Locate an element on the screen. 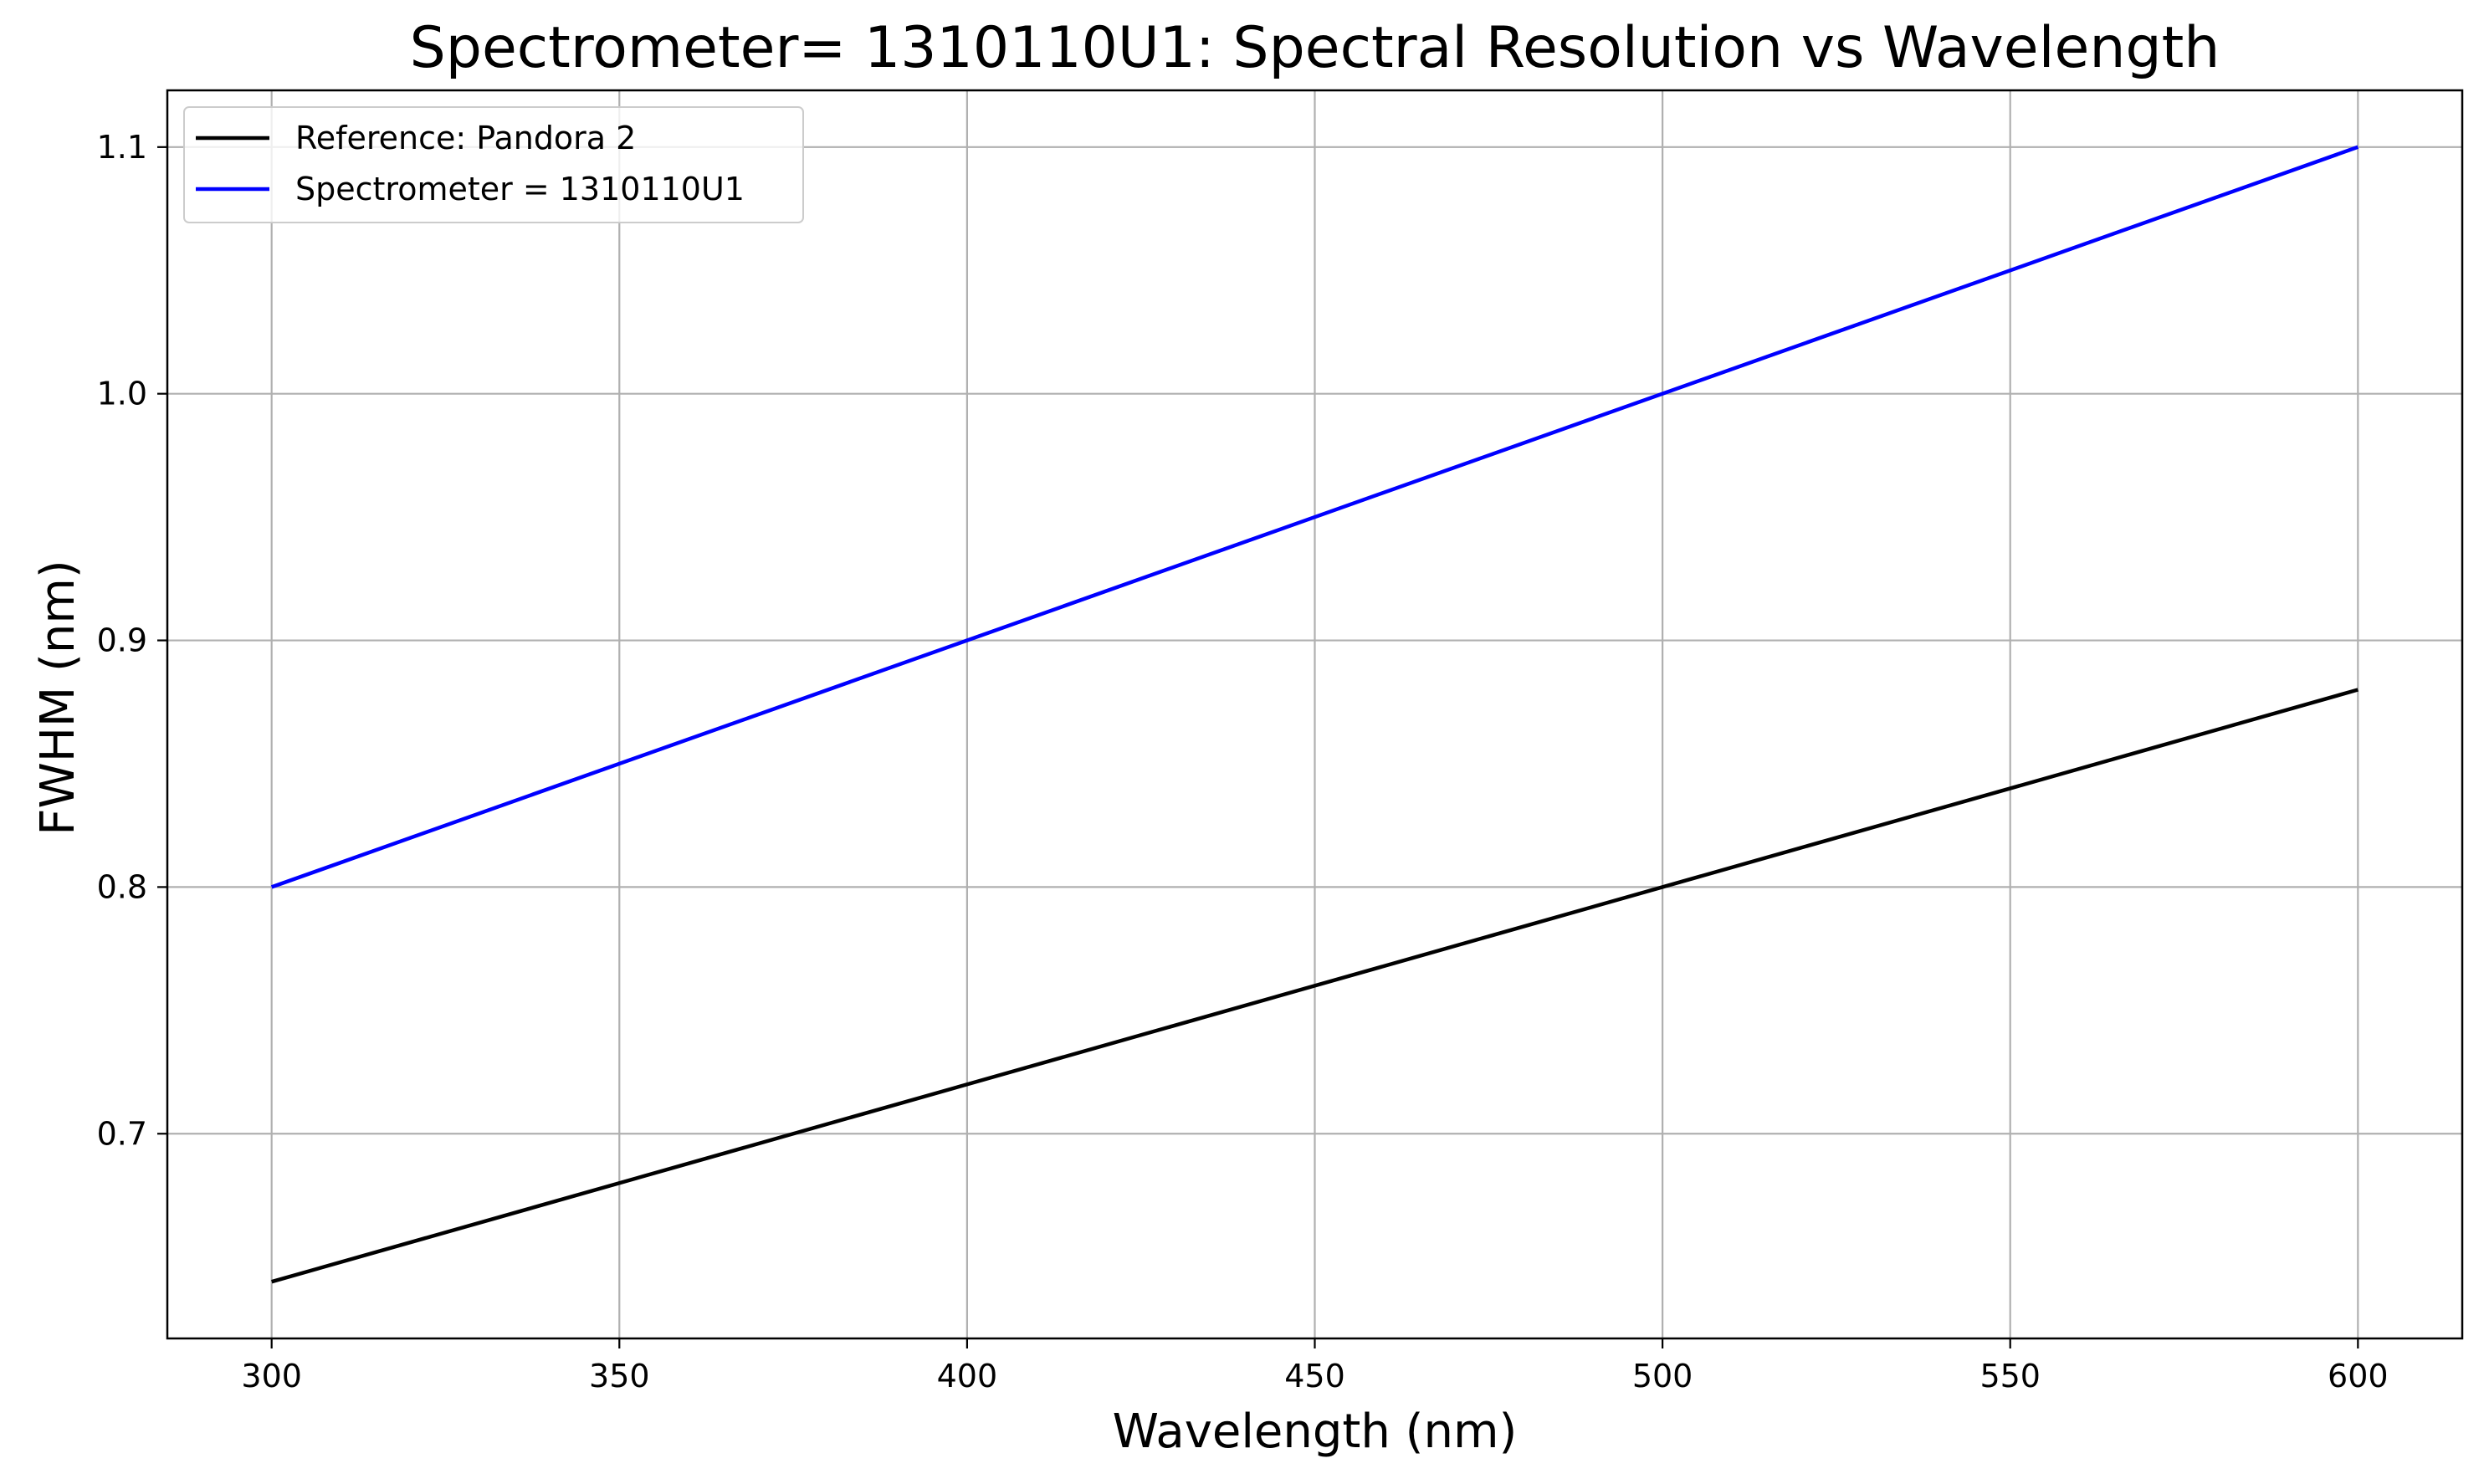  x-axis-label: Wavelength (nm) is located at coordinates (1315, 1432).